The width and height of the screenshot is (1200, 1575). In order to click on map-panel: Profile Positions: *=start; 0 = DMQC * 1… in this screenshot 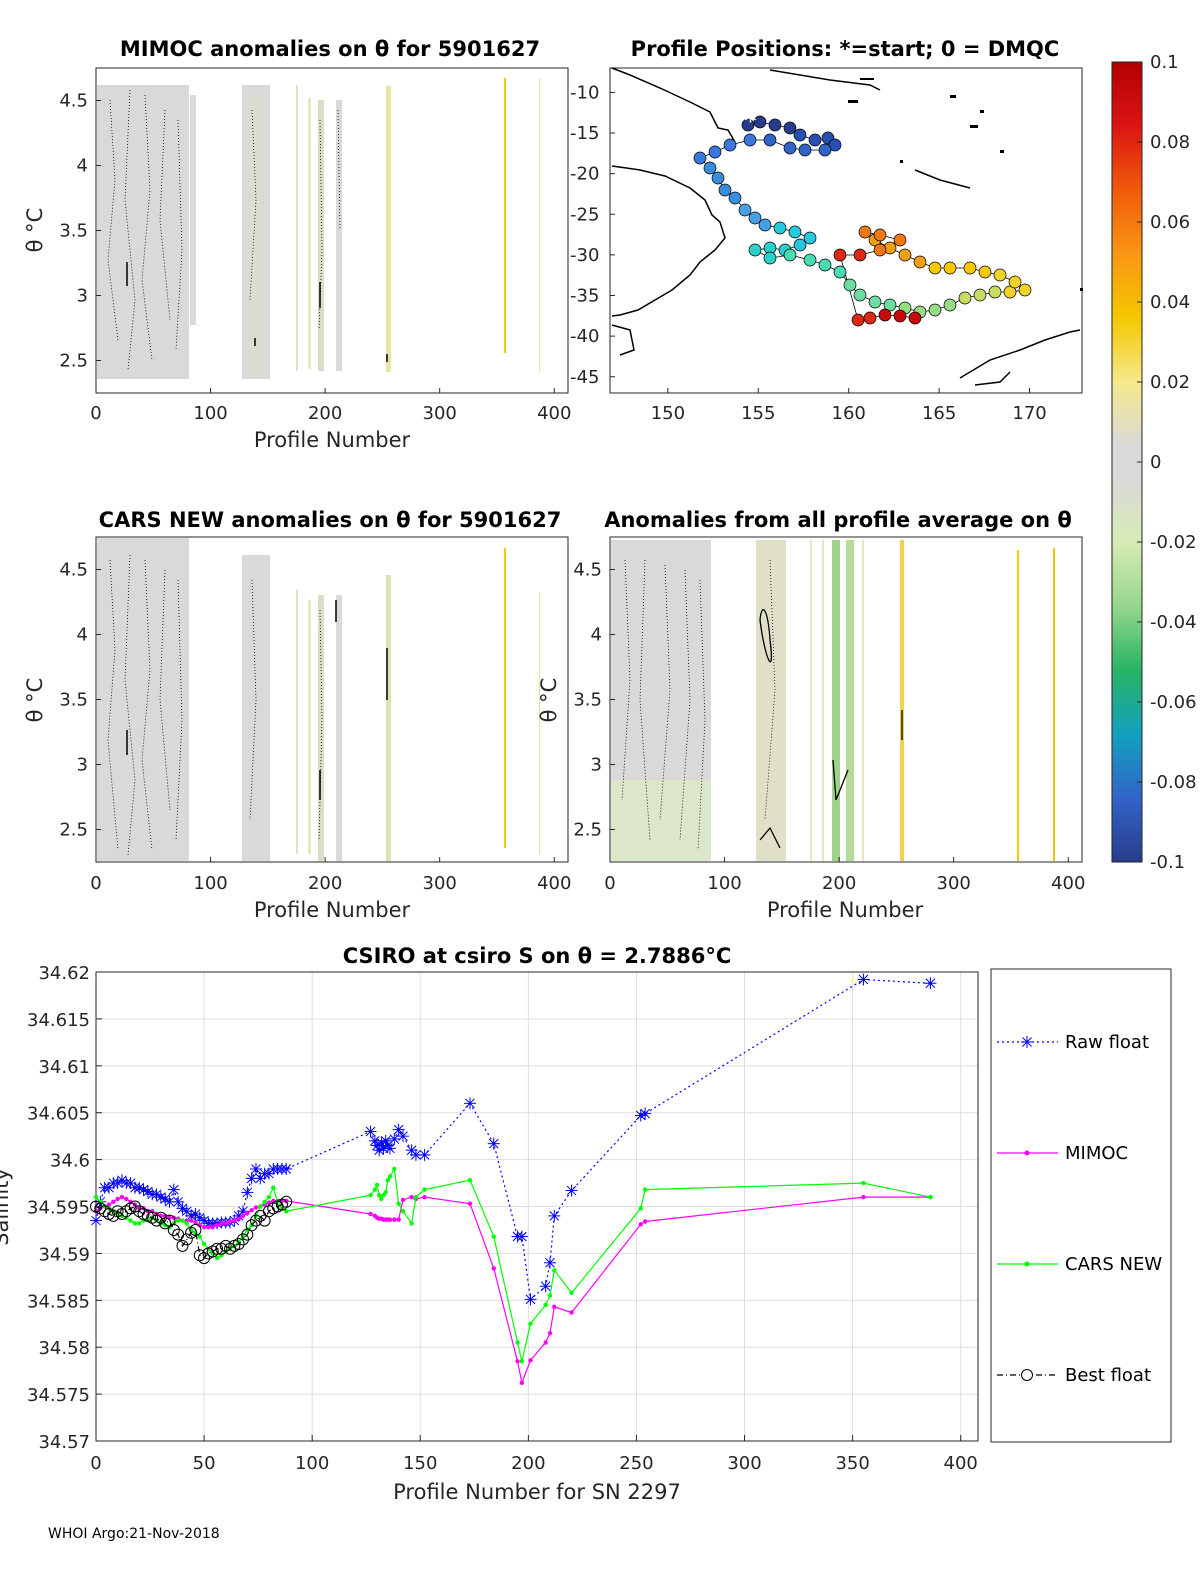, I will do `click(826, 230)`.